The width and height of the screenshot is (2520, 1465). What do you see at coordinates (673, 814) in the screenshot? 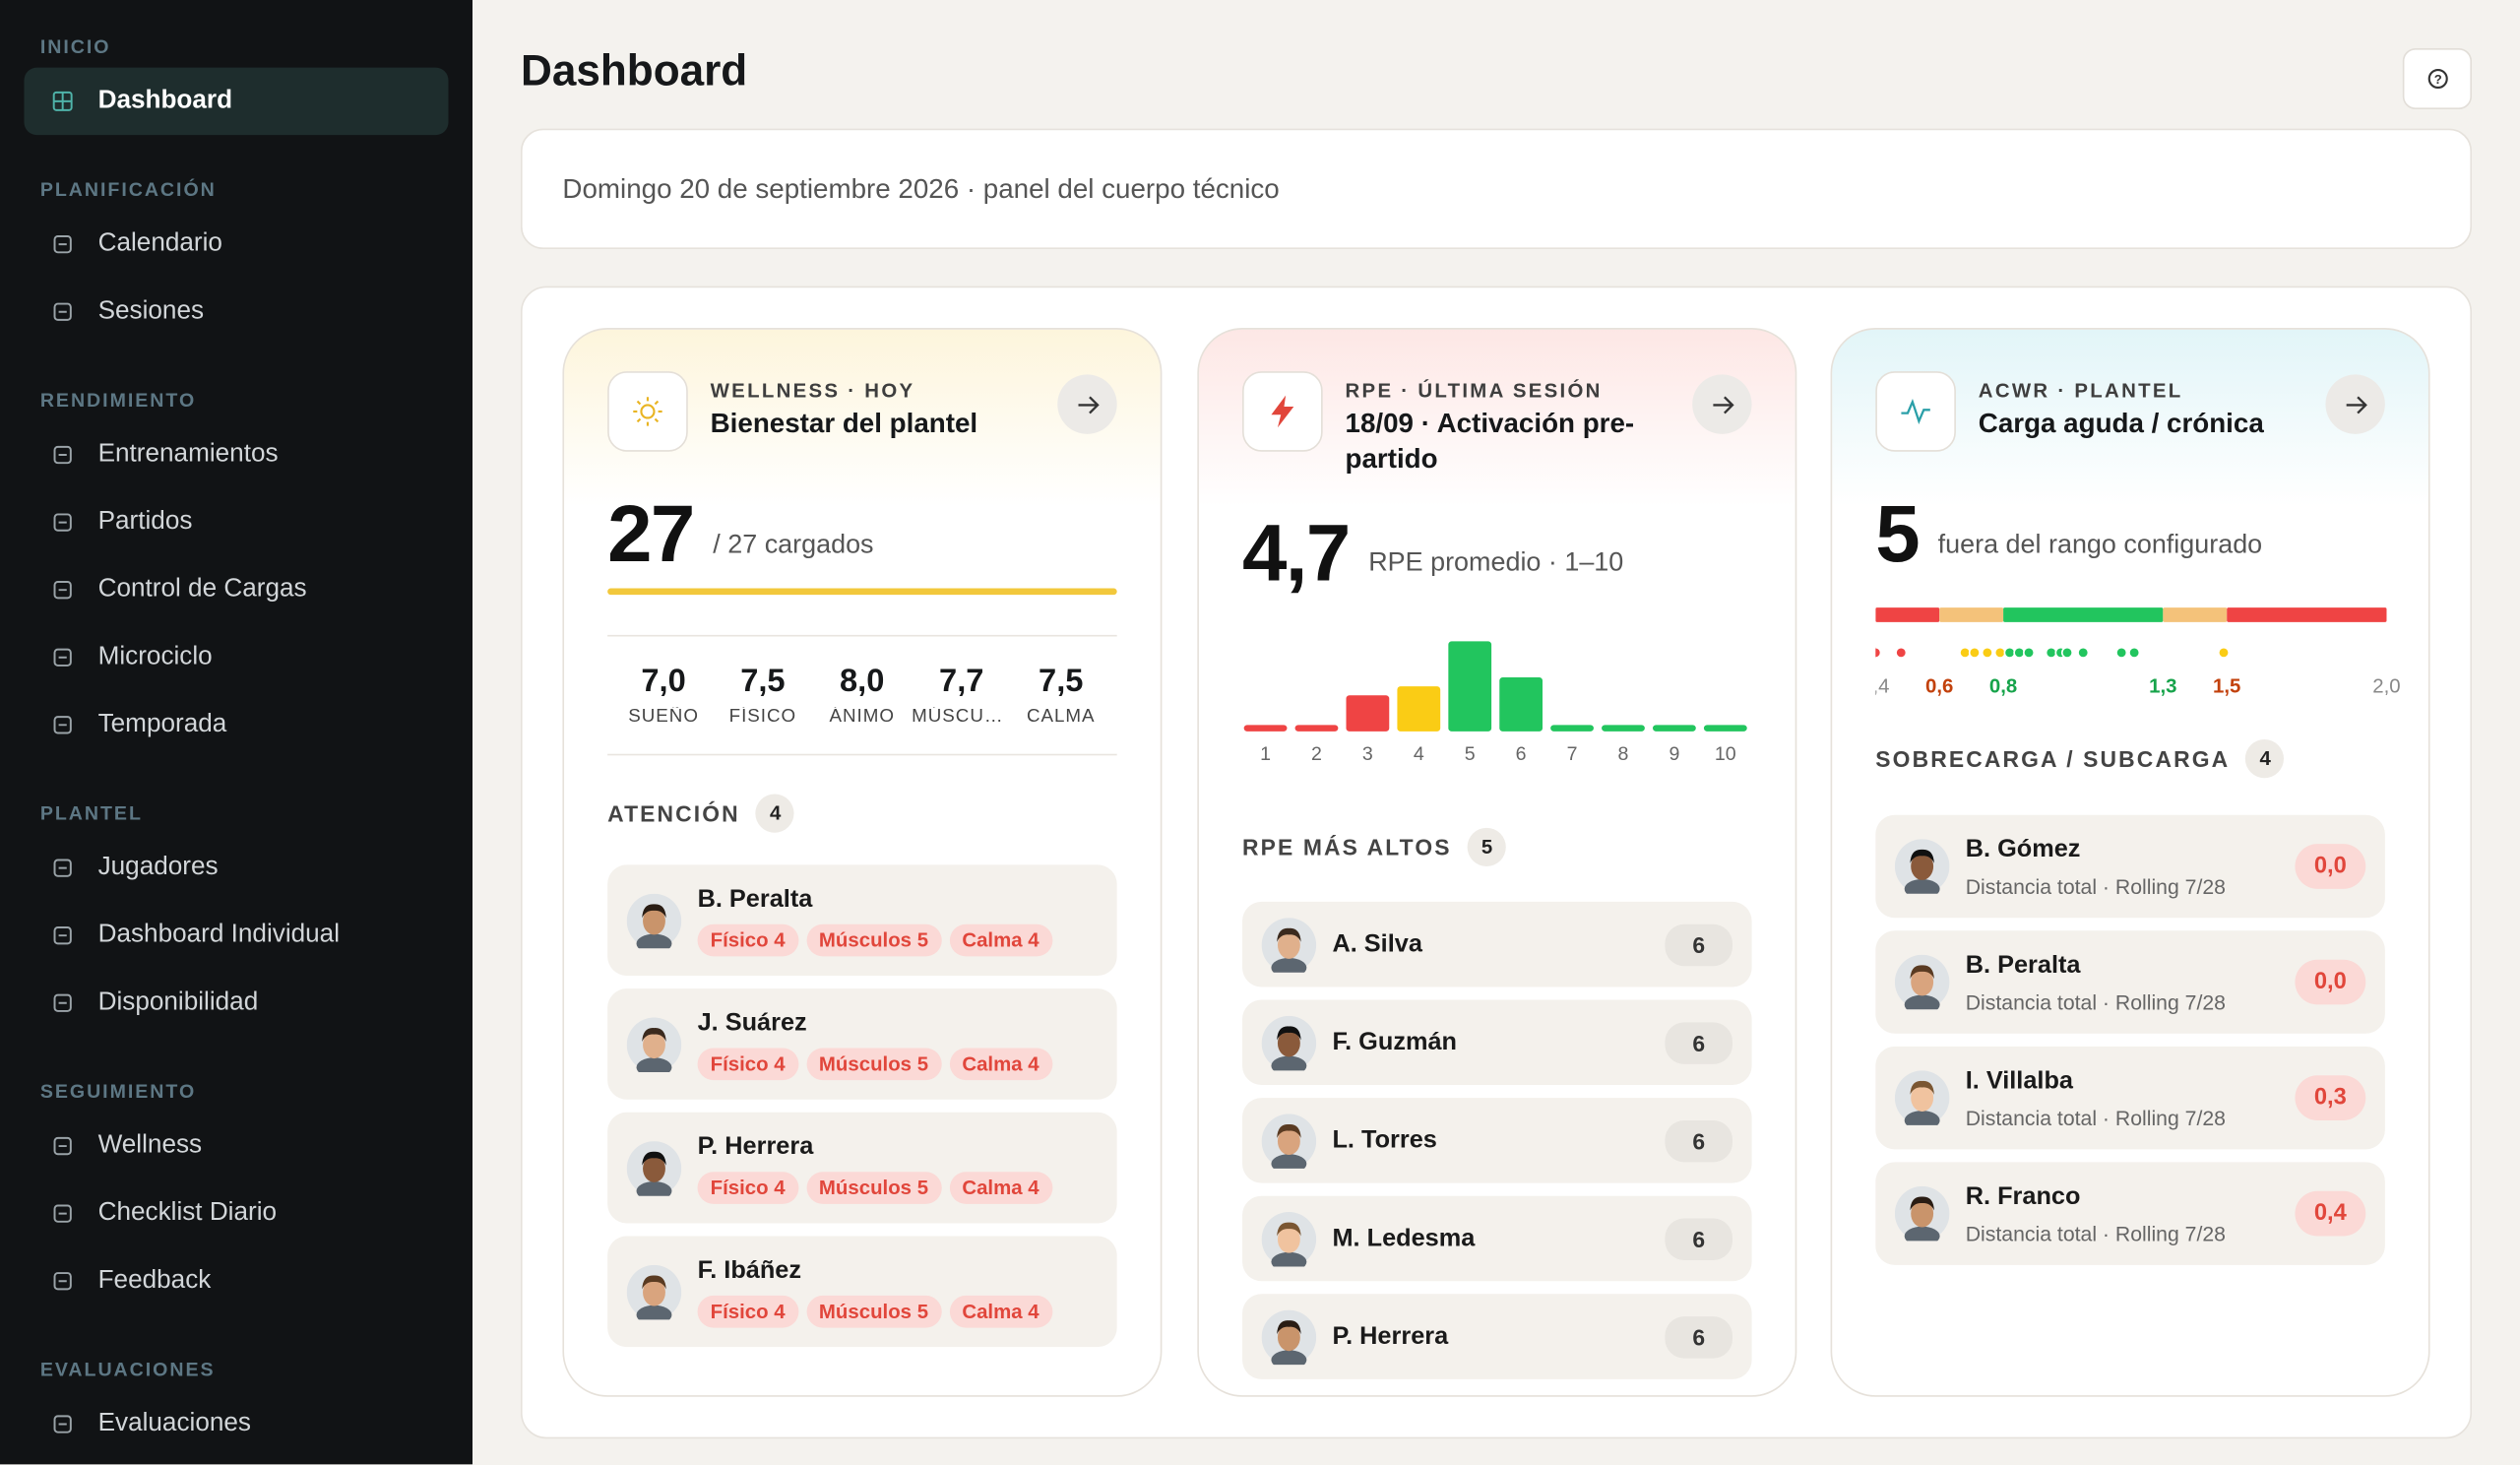
I see `section-label: ATENCIÓN` at bounding box center [673, 814].